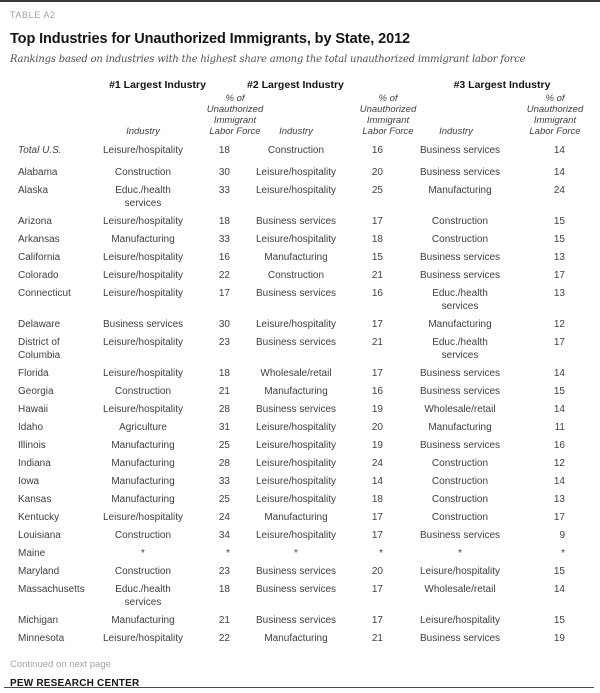 The width and height of the screenshot is (600, 693). Describe the element at coordinates (39, 257) in the screenshot. I see `state-cell: California` at that location.